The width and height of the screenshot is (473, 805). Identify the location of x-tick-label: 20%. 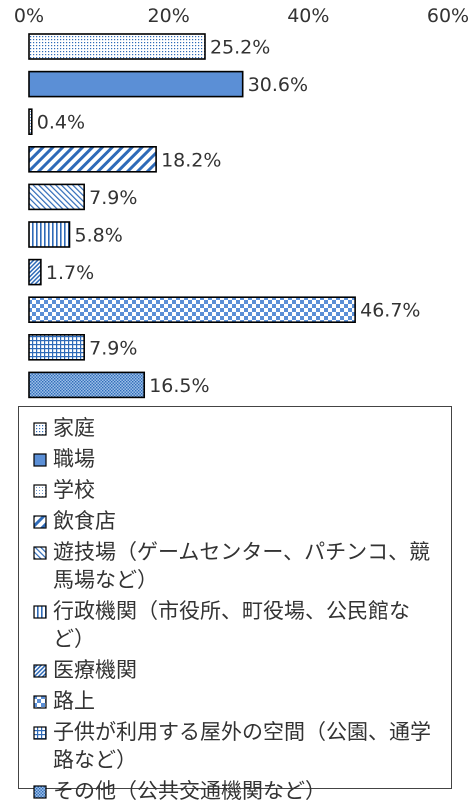
(169, 16).